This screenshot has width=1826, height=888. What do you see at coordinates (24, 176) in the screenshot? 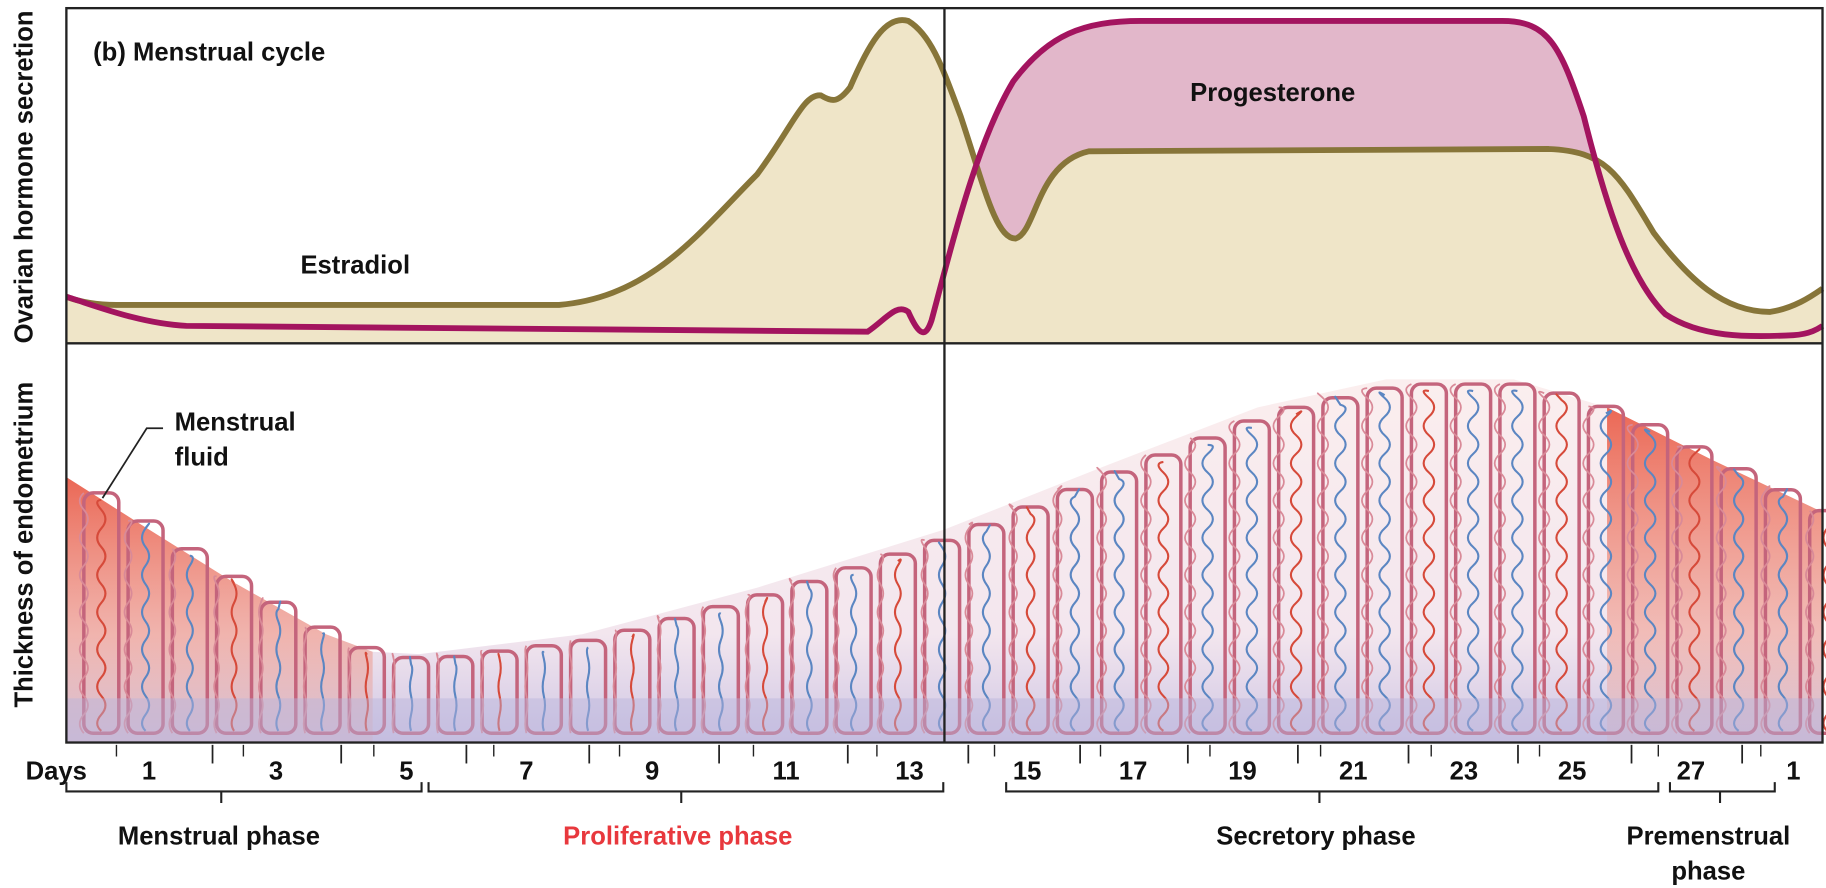
I see `y-axis-label: Ovarian hormone secretion` at bounding box center [24, 176].